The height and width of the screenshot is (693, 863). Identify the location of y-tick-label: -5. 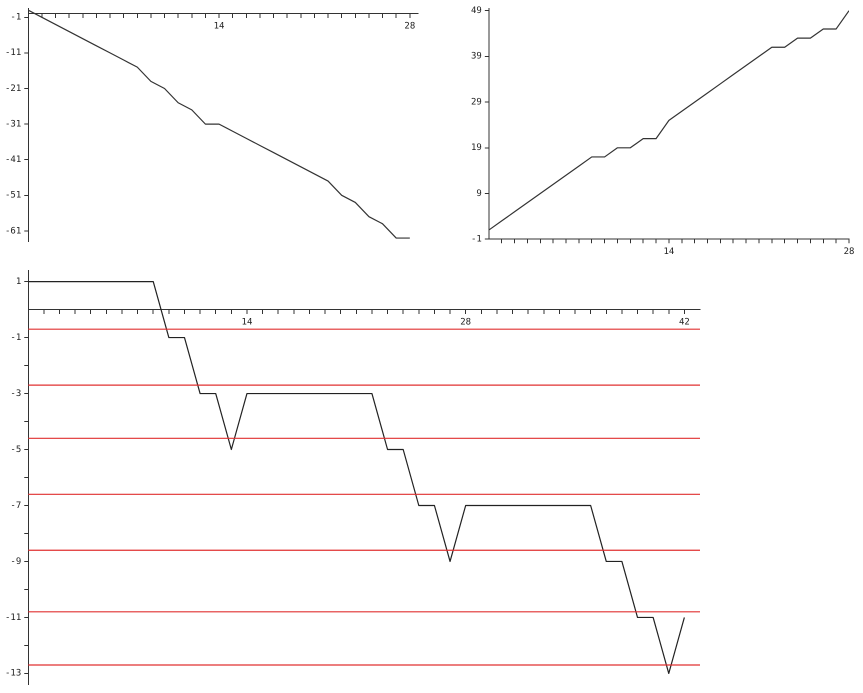
(16, 449).